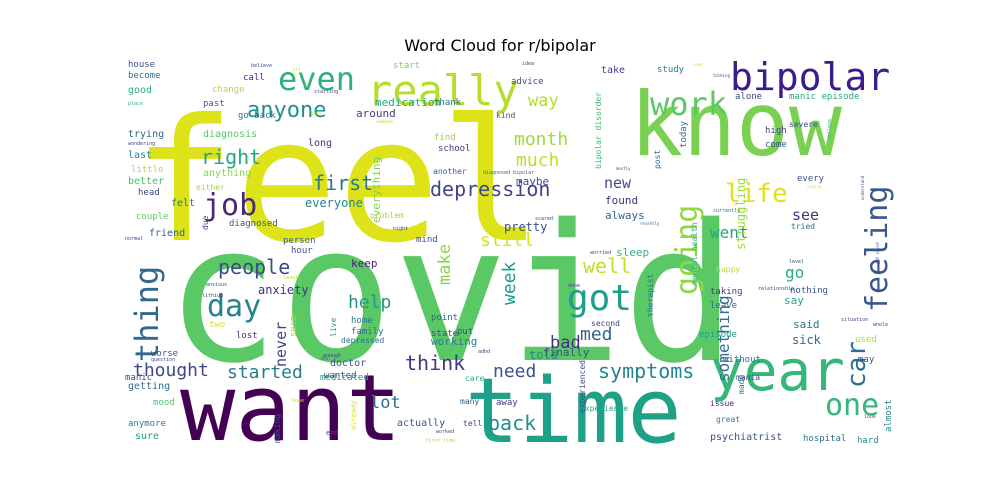  I want to click on word-someone: someone, so click(384, 121).